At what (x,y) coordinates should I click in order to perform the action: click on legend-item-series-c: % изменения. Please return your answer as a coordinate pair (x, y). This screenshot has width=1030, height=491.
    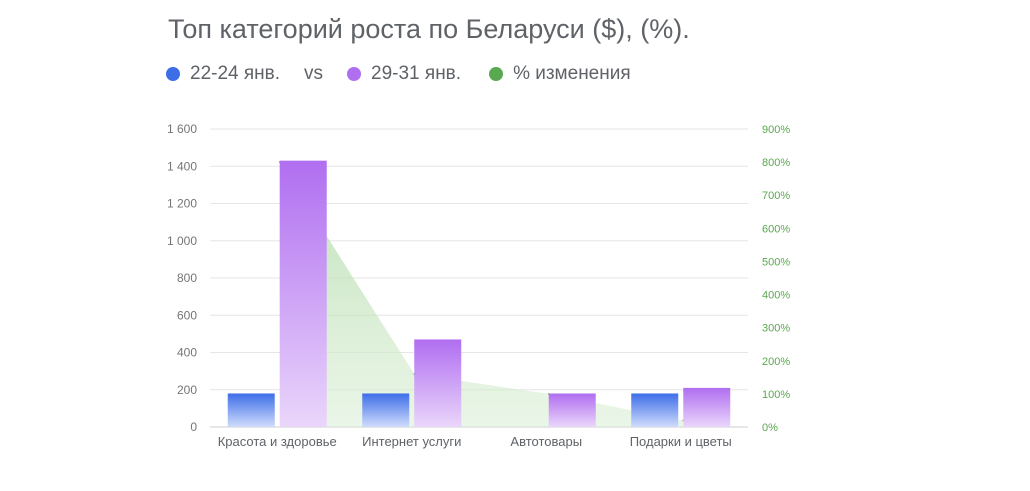
    Looking at the image, I should click on (560, 74).